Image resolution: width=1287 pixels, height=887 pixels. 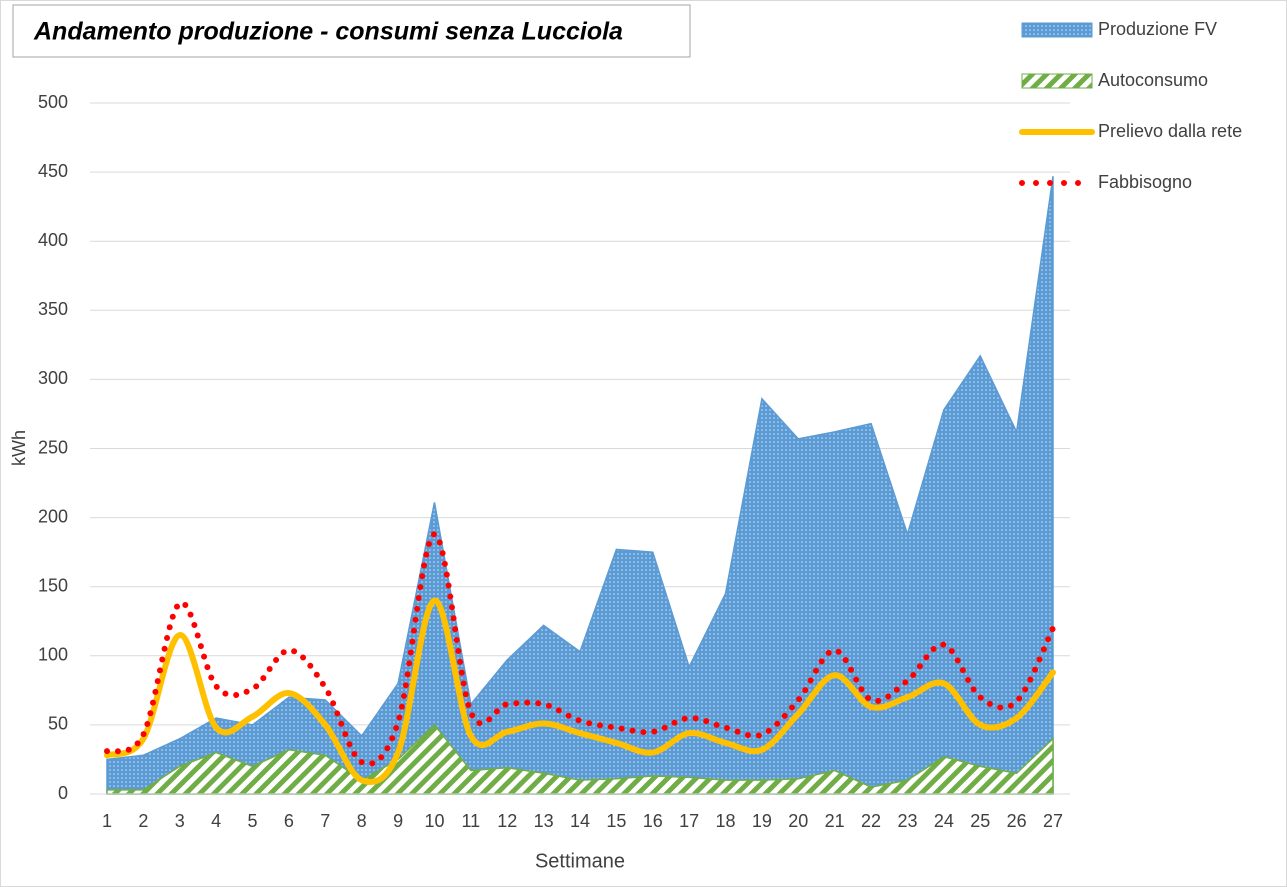 I want to click on x-tick-label: 26, so click(x=1017, y=821).